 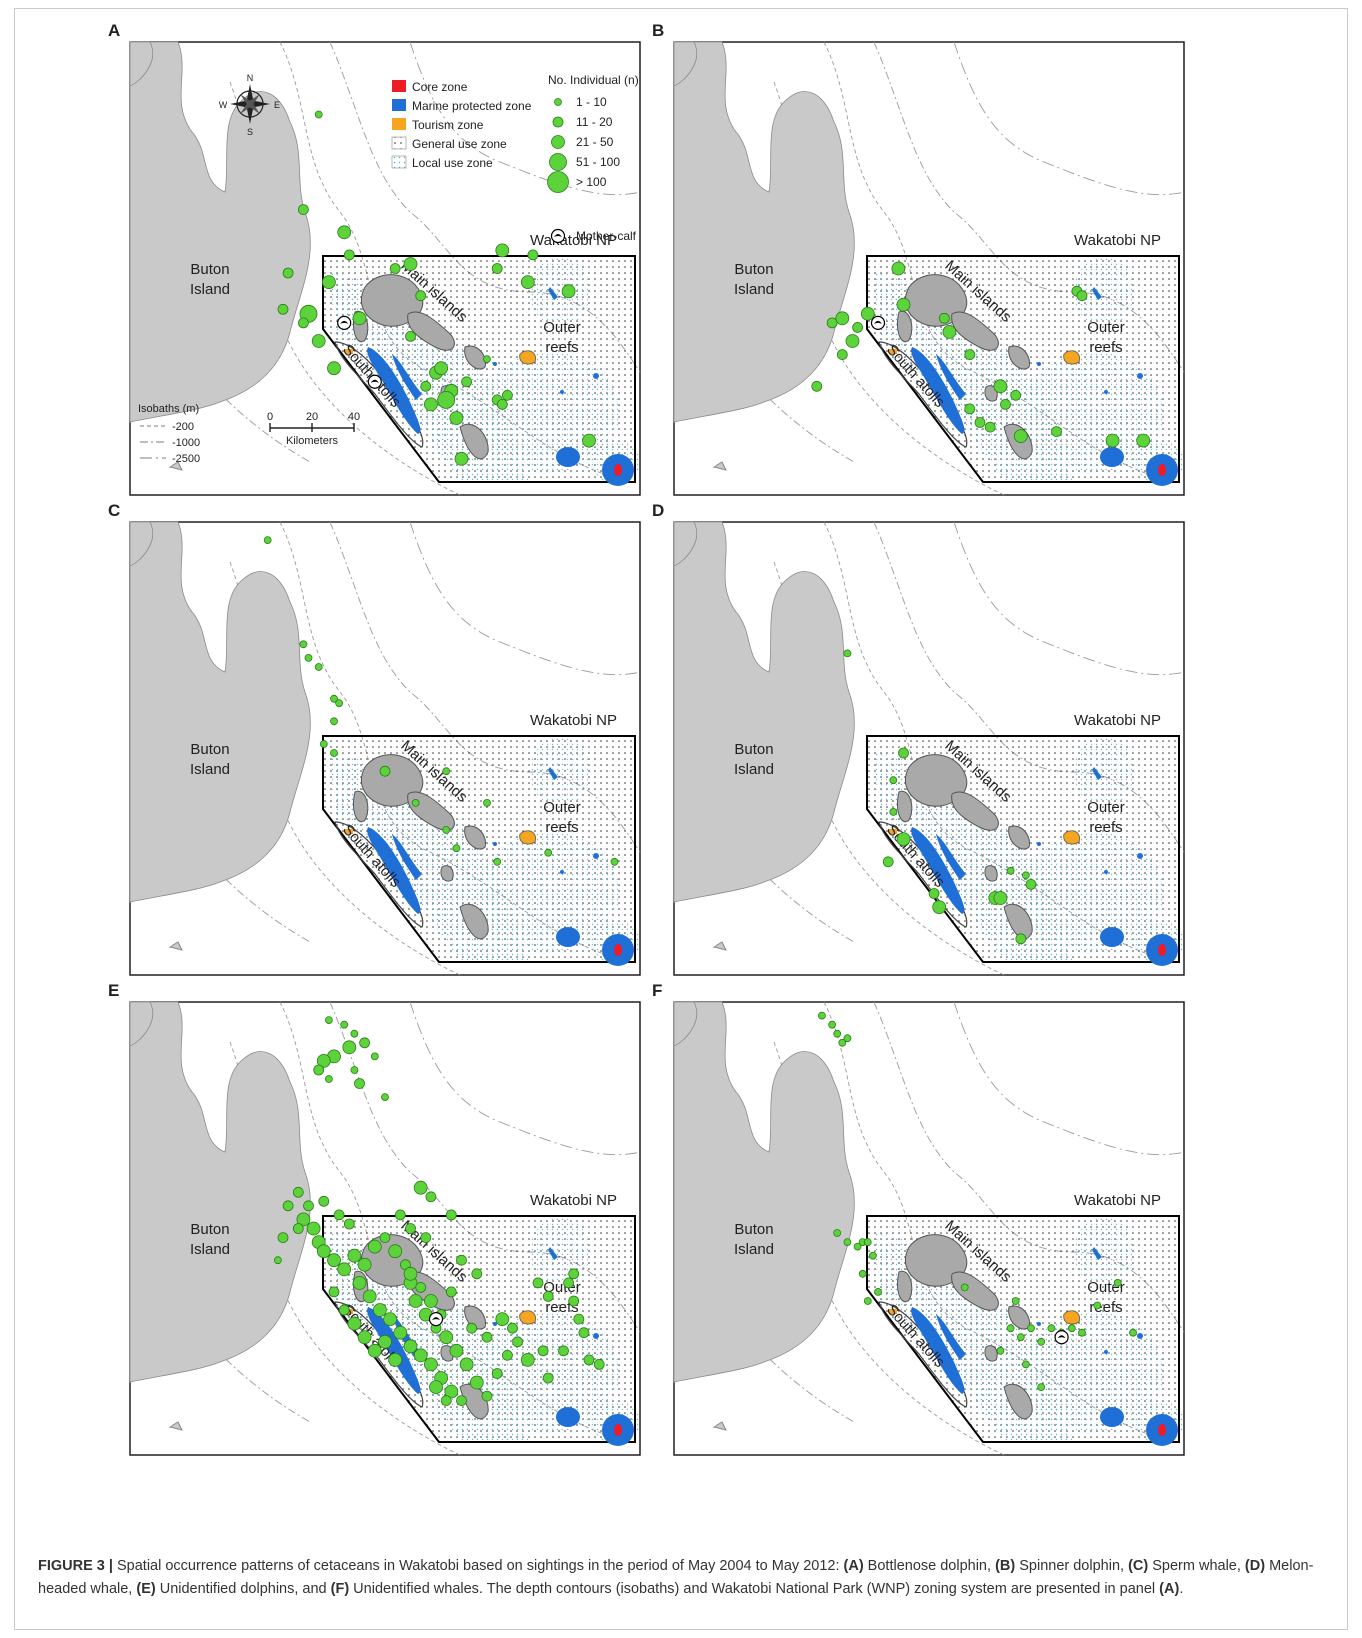 What do you see at coordinates (595, 142) in the screenshot?
I see `legend-size-label: 21 - 50` at bounding box center [595, 142].